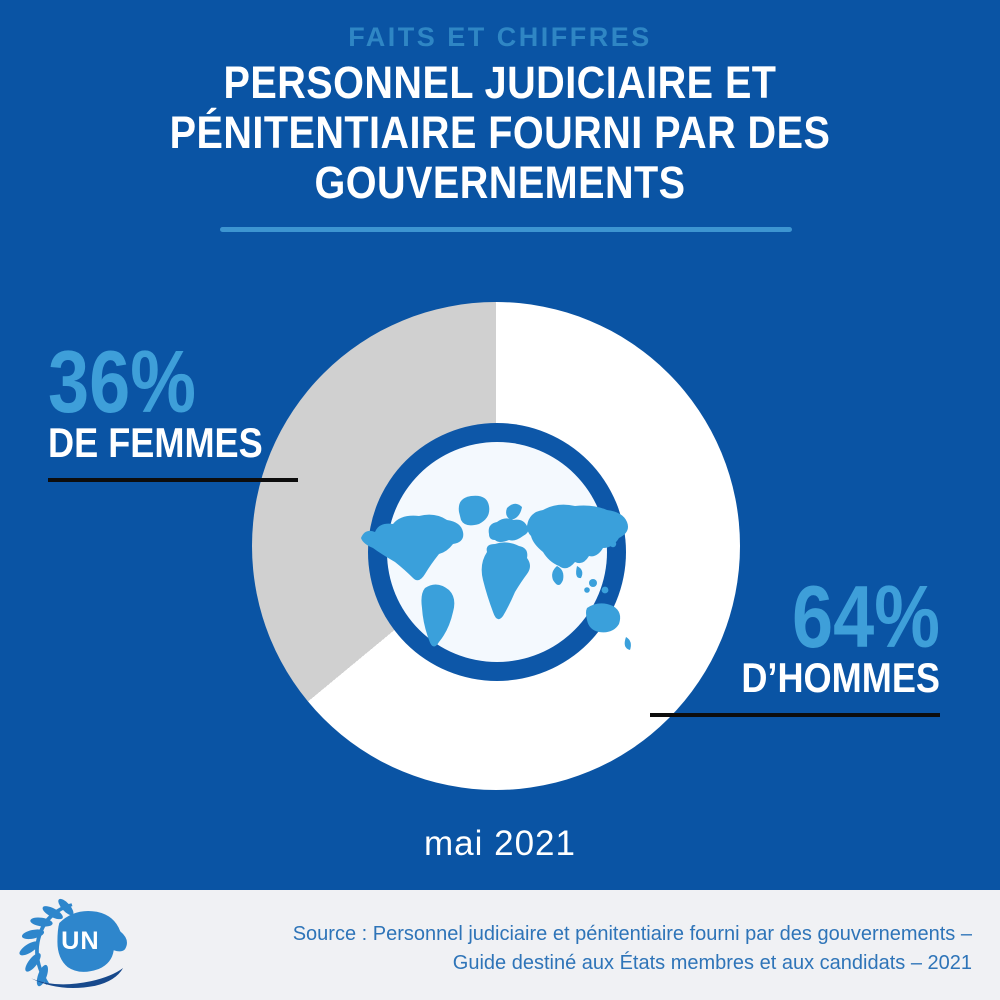 This screenshot has width=1000, height=1000. I want to click on page-title-line-2: PÉNITENTIAIRE FOURNI PAR DES, so click(500, 132).